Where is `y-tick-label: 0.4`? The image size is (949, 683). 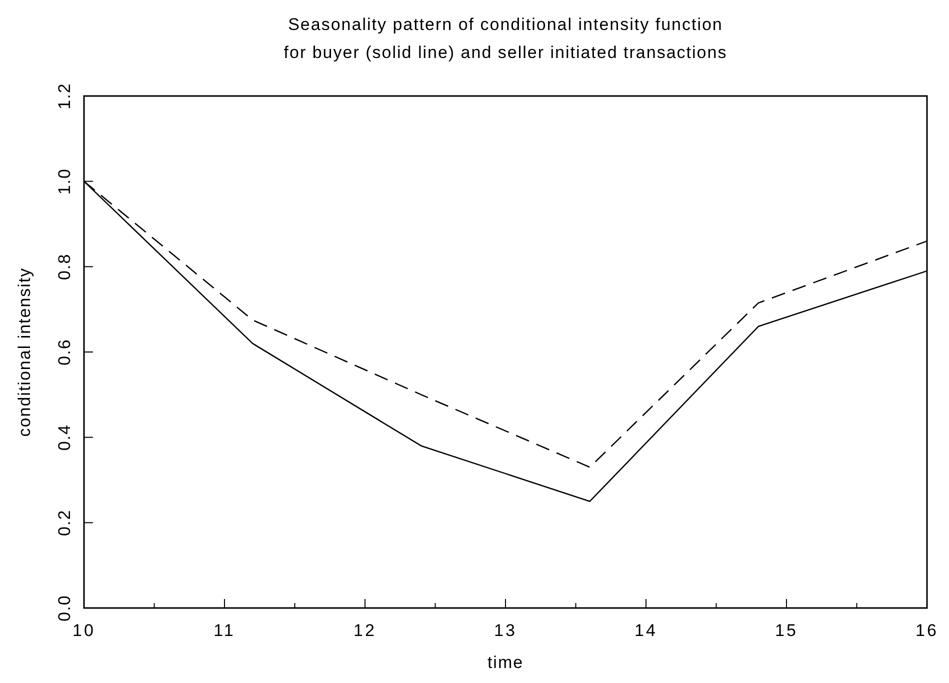 y-tick-label: 0.4 is located at coordinates (64, 437).